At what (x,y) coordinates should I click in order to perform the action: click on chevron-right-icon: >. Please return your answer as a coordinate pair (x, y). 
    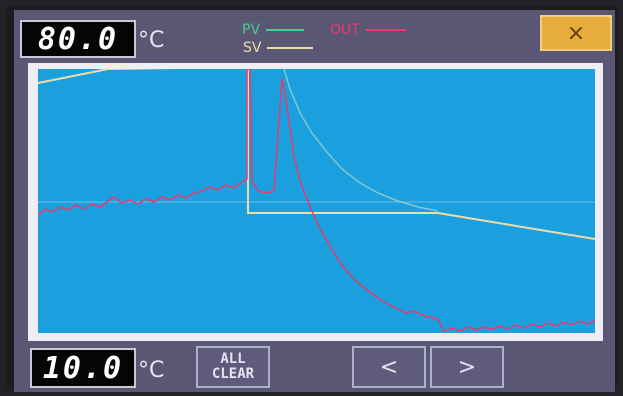
    Looking at the image, I should click on (467, 367).